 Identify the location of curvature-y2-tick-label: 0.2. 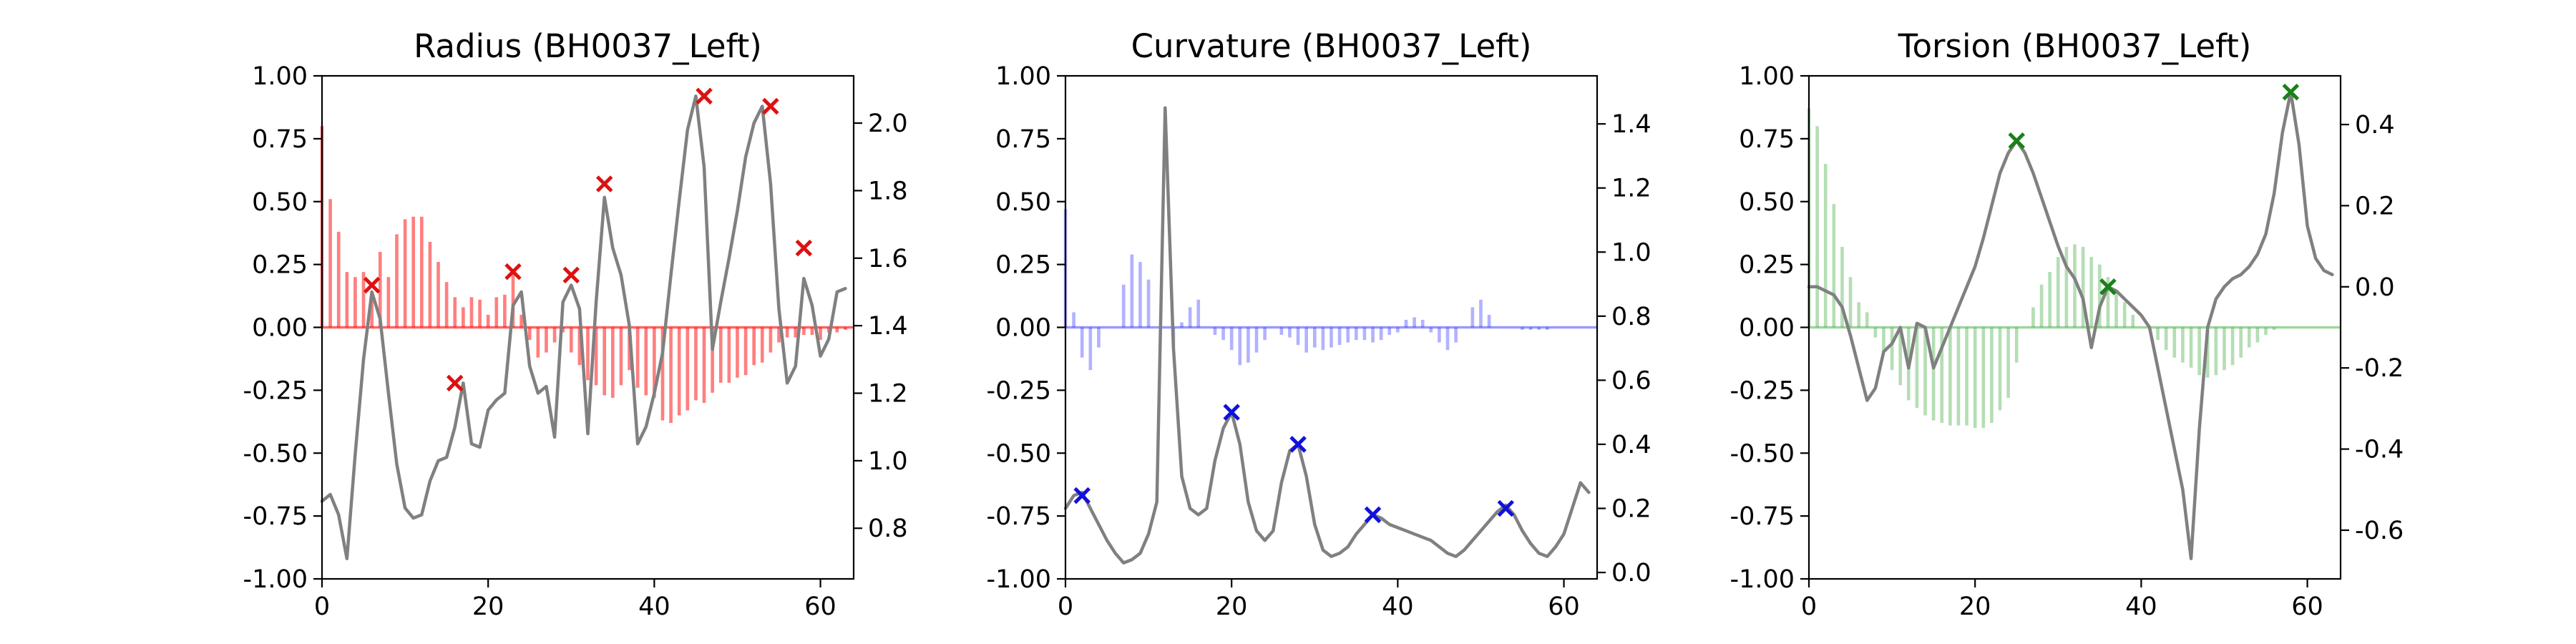
(1631, 508).